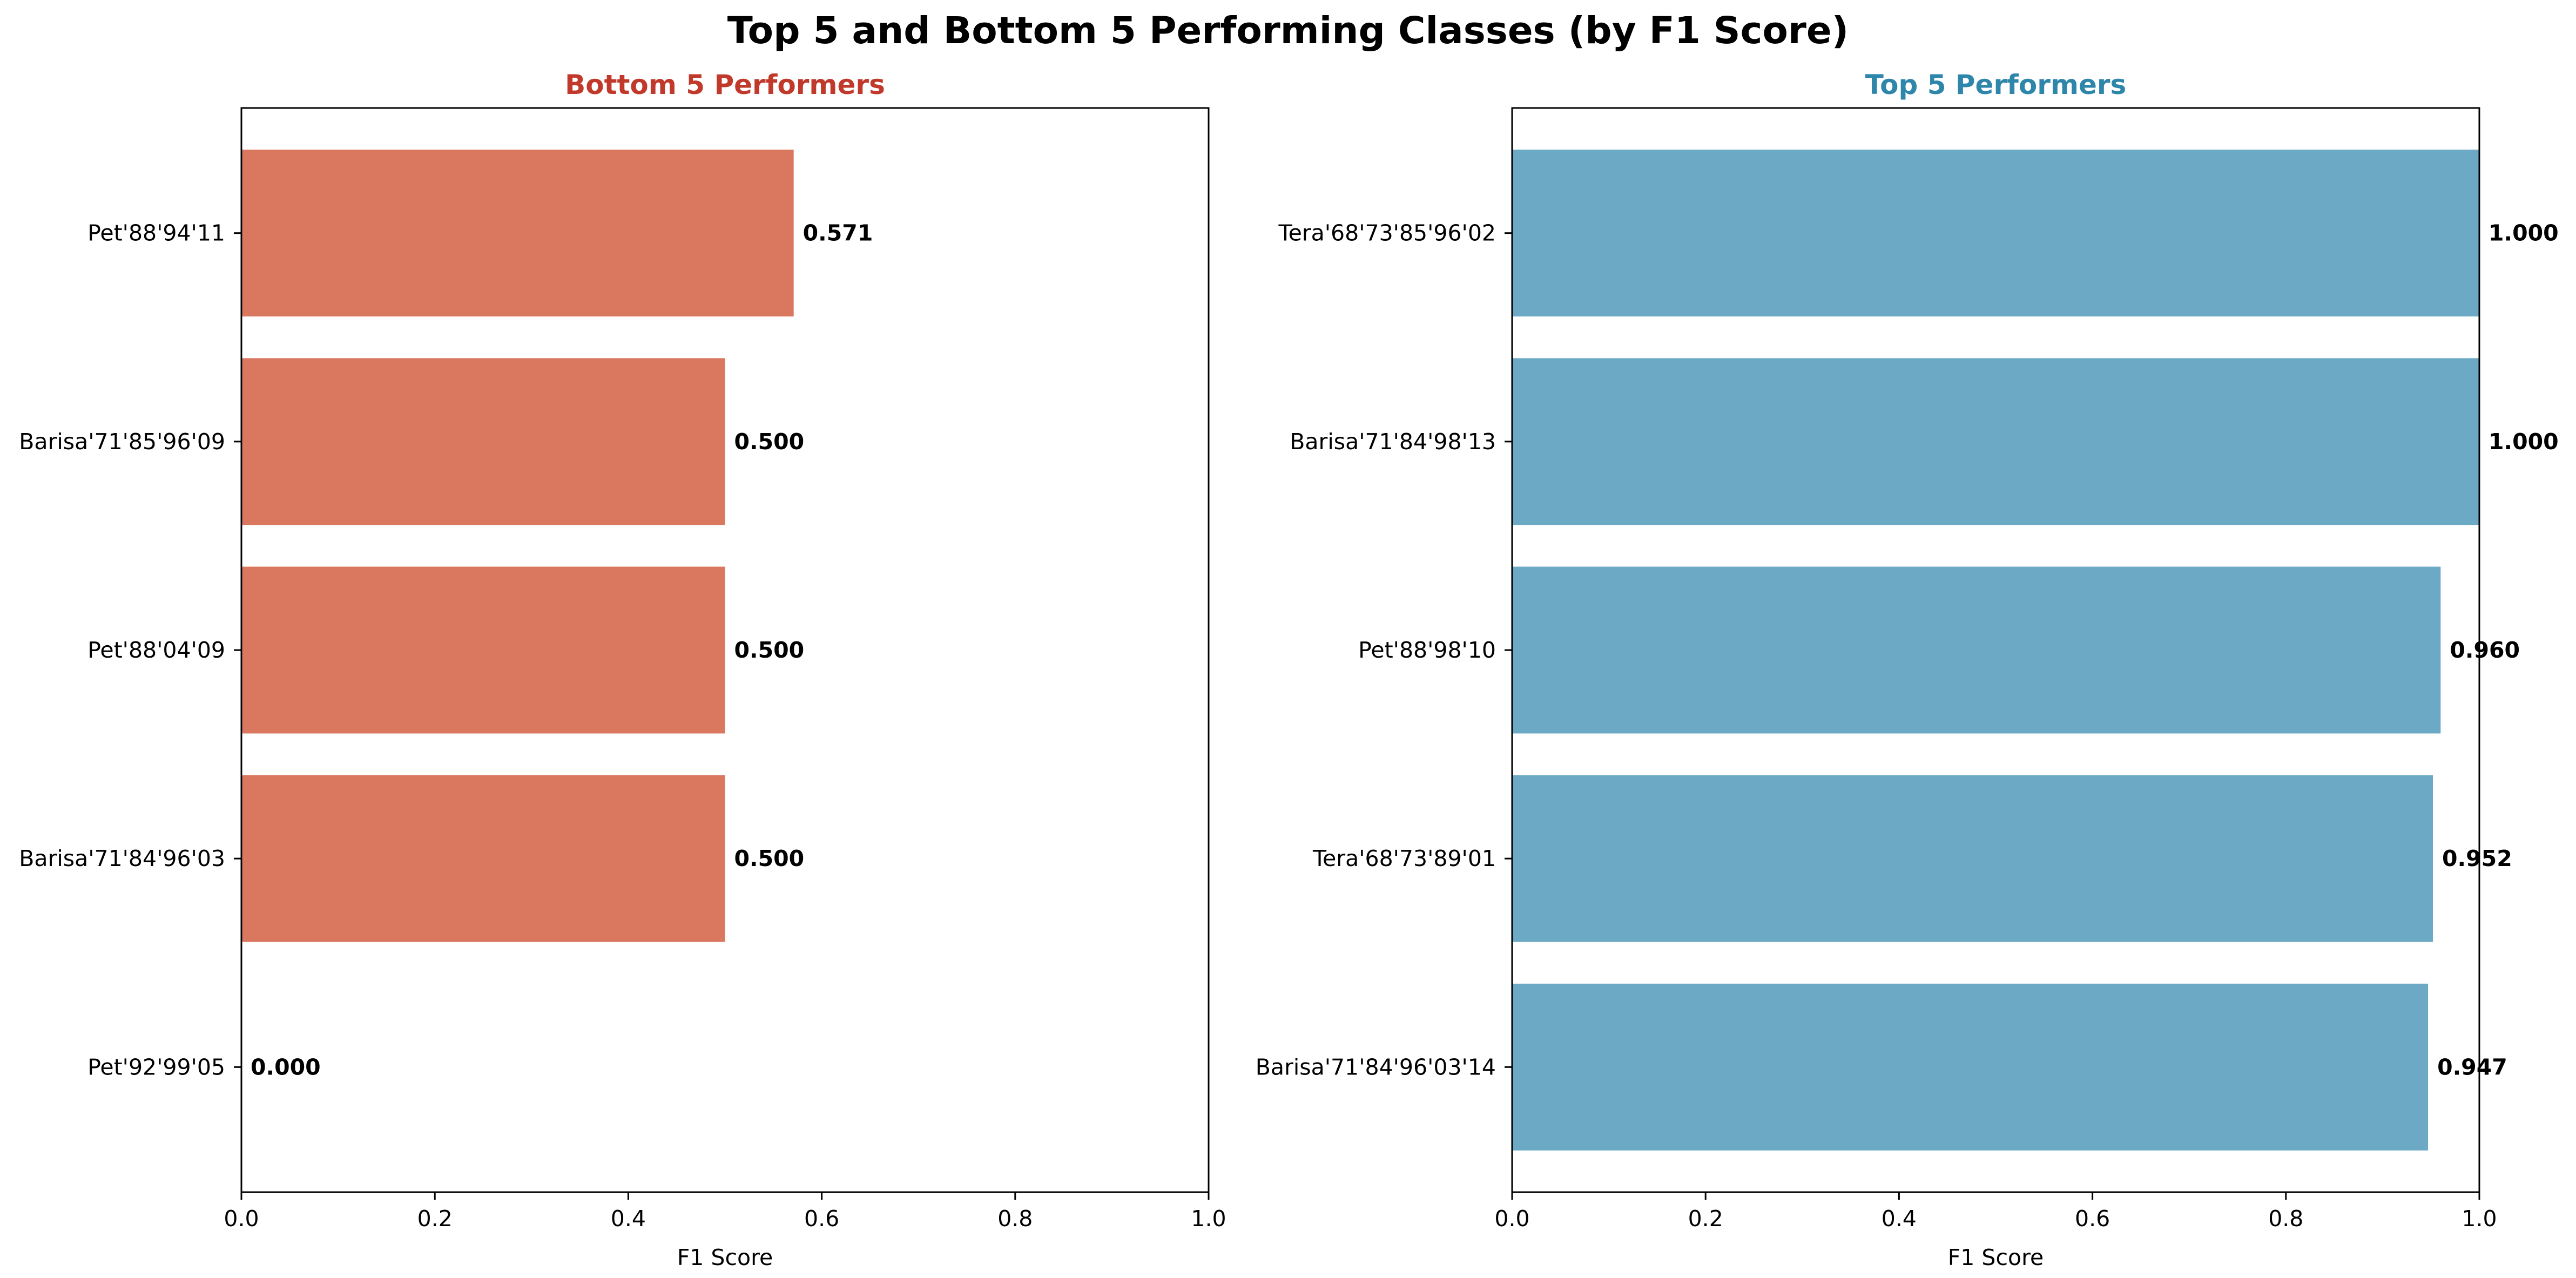  What do you see at coordinates (1404, 858) in the screenshot?
I see `top-category-label-4: Tera'68'73'89'01` at bounding box center [1404, 858].